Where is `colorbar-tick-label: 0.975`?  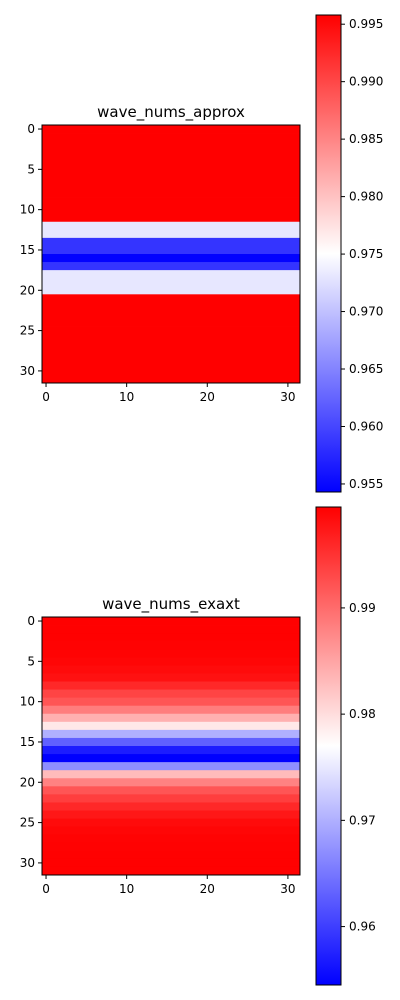
colorbar-tick-label: 0.975 is located at coordinates (366, 254).